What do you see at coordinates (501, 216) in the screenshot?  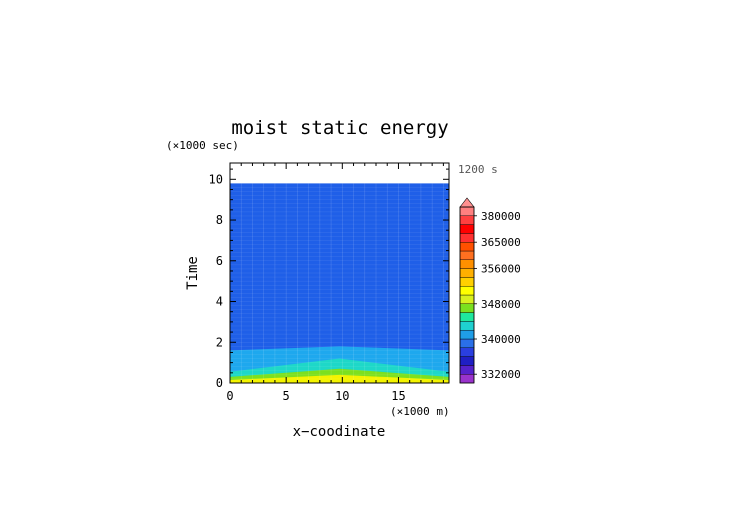 I see `colorbar-tick-label: 380000` at bounding box center [501, 216].